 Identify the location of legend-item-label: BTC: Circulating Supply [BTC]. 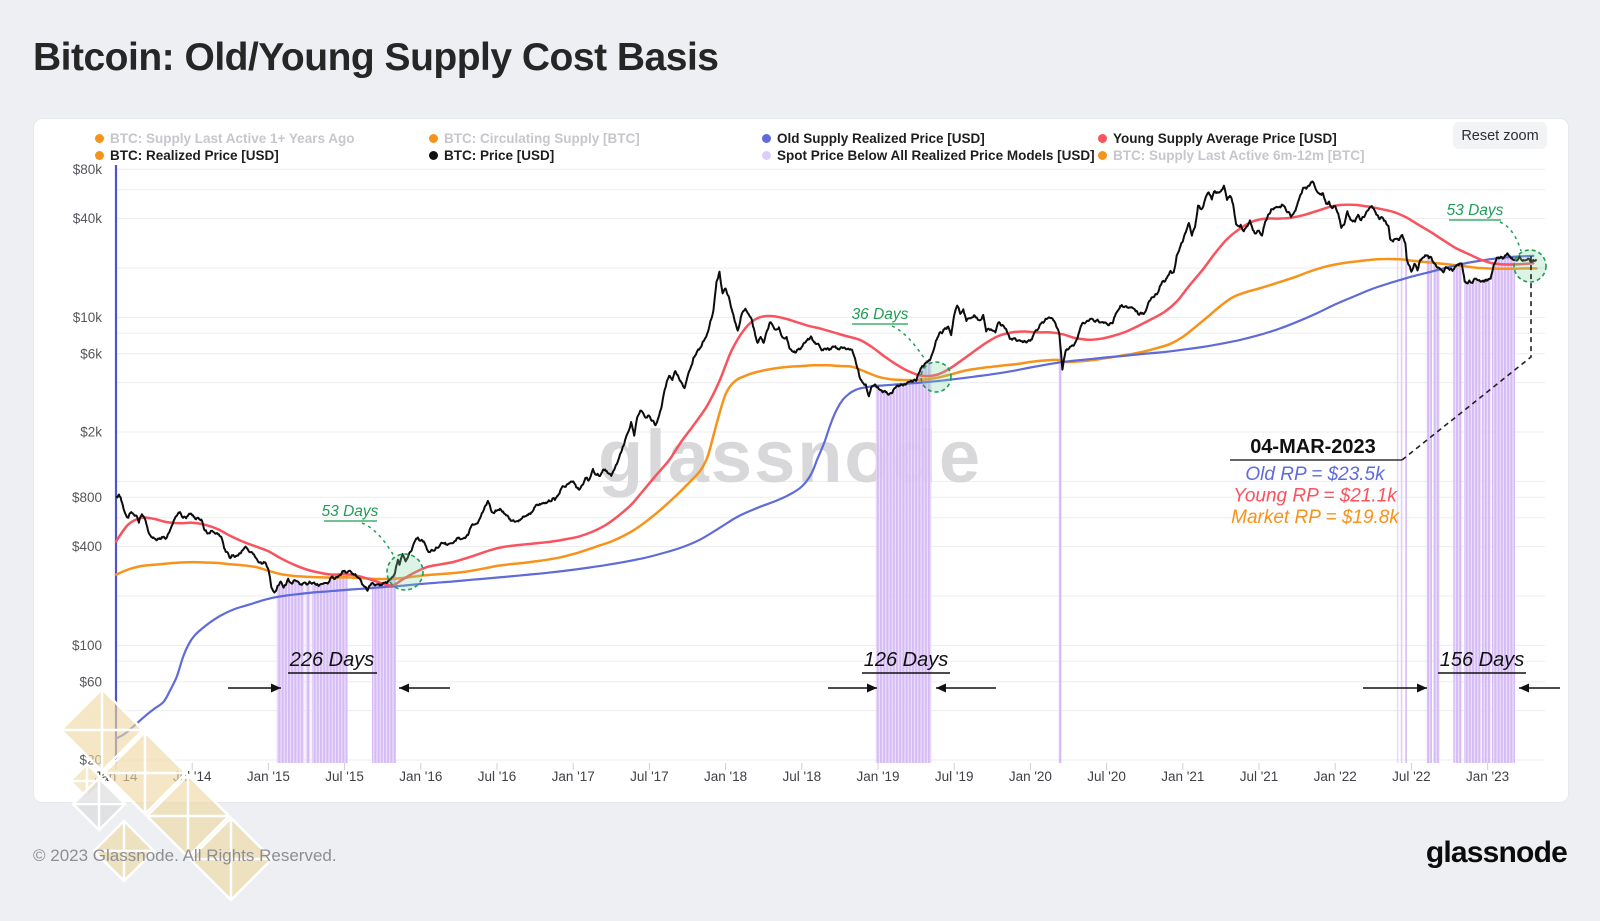
(542, 138).